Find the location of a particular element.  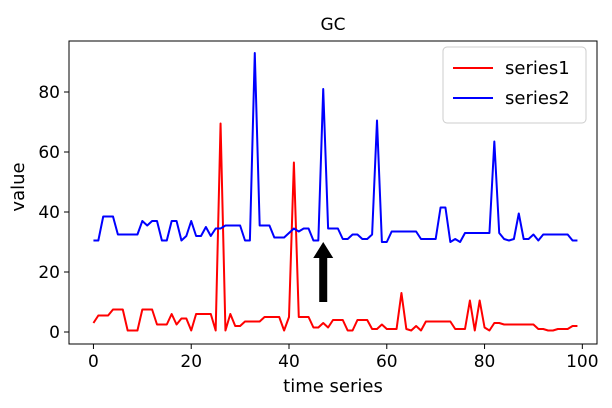

annotation-arrow is located at coordinates (323, 272).